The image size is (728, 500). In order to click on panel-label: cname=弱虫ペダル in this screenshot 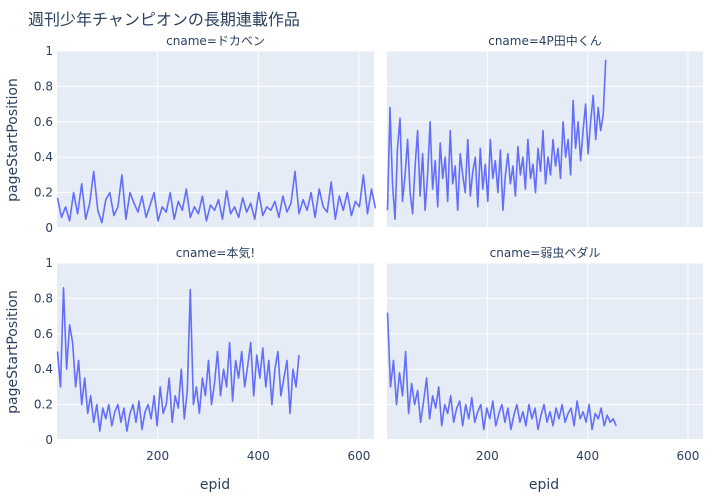, I will do `click(545, 252)`.